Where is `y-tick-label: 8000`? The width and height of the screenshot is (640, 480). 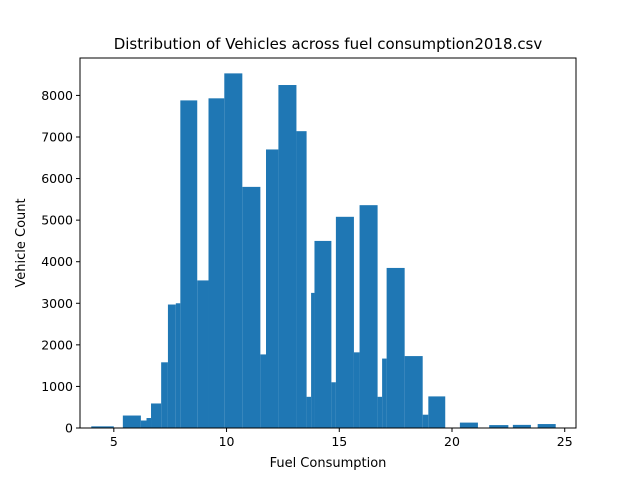
y-tick-label: 8000 is located at coordinates (57, 95).